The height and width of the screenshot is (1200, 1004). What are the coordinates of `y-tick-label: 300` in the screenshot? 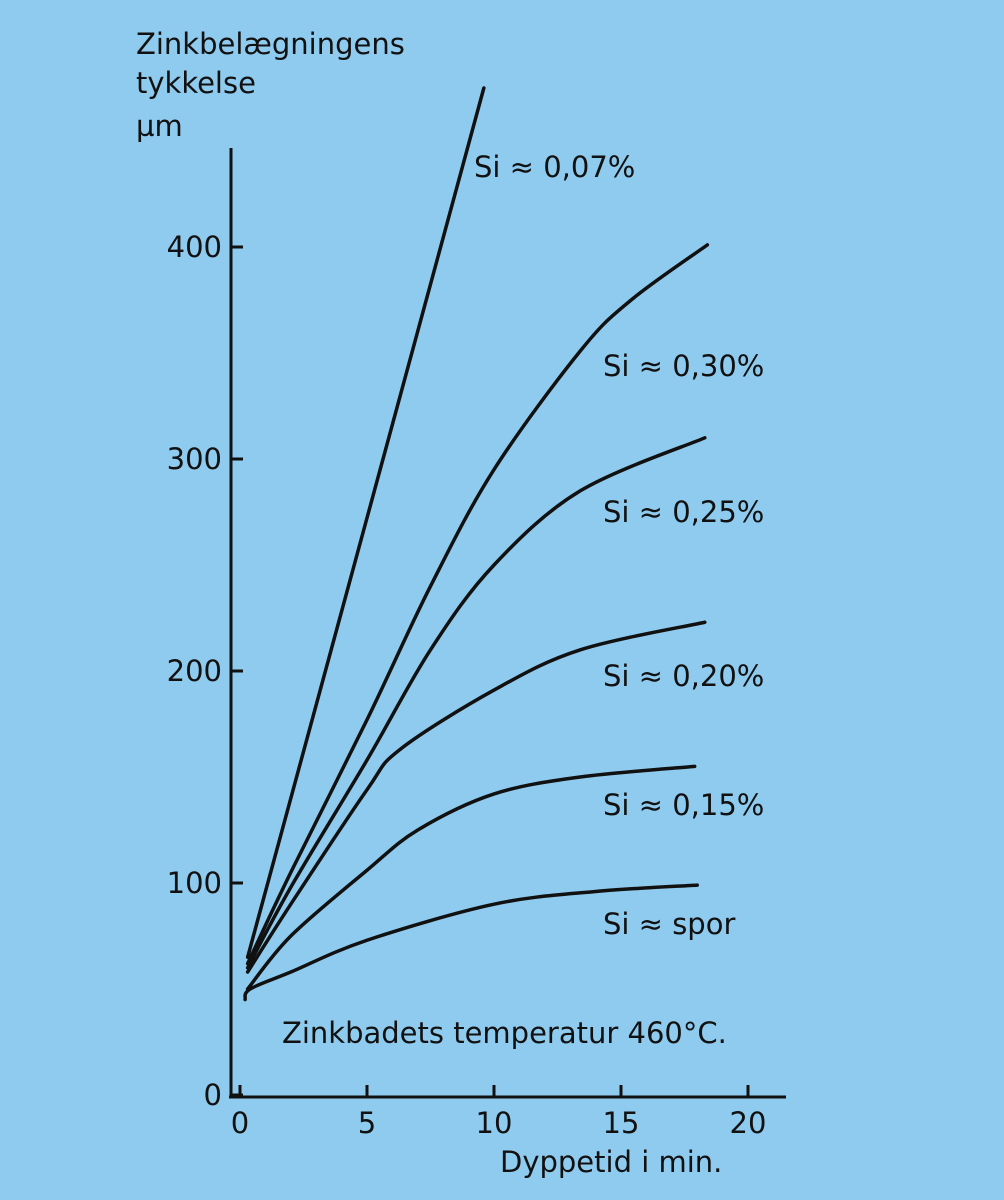 It's located at (194, 459).